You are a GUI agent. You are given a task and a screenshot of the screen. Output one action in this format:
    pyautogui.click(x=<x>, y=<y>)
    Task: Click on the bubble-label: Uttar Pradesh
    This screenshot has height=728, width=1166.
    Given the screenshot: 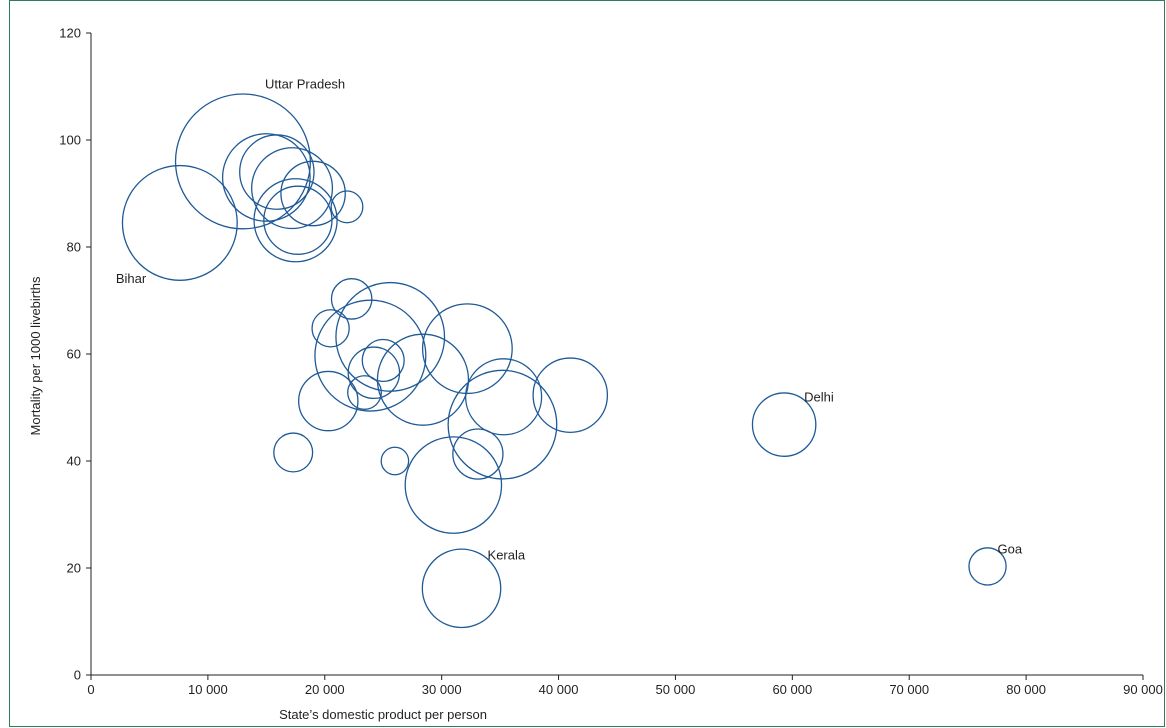 What is the action you would take?
    pyautogui.click(x=305, y=83)
    